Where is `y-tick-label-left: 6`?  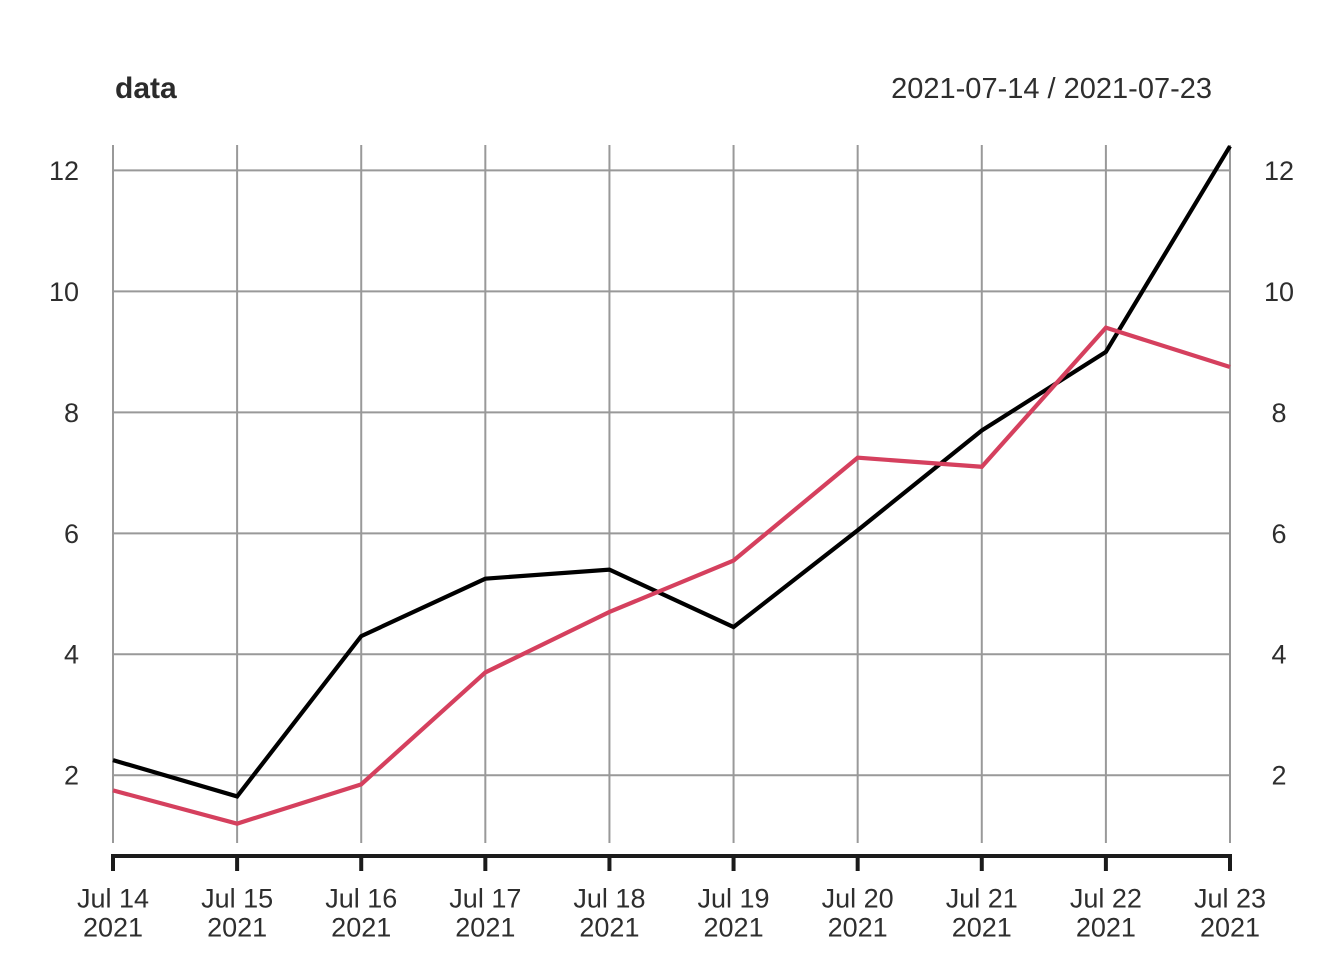 y-tick-label-left: 6 is located at coordinates (71, 534).